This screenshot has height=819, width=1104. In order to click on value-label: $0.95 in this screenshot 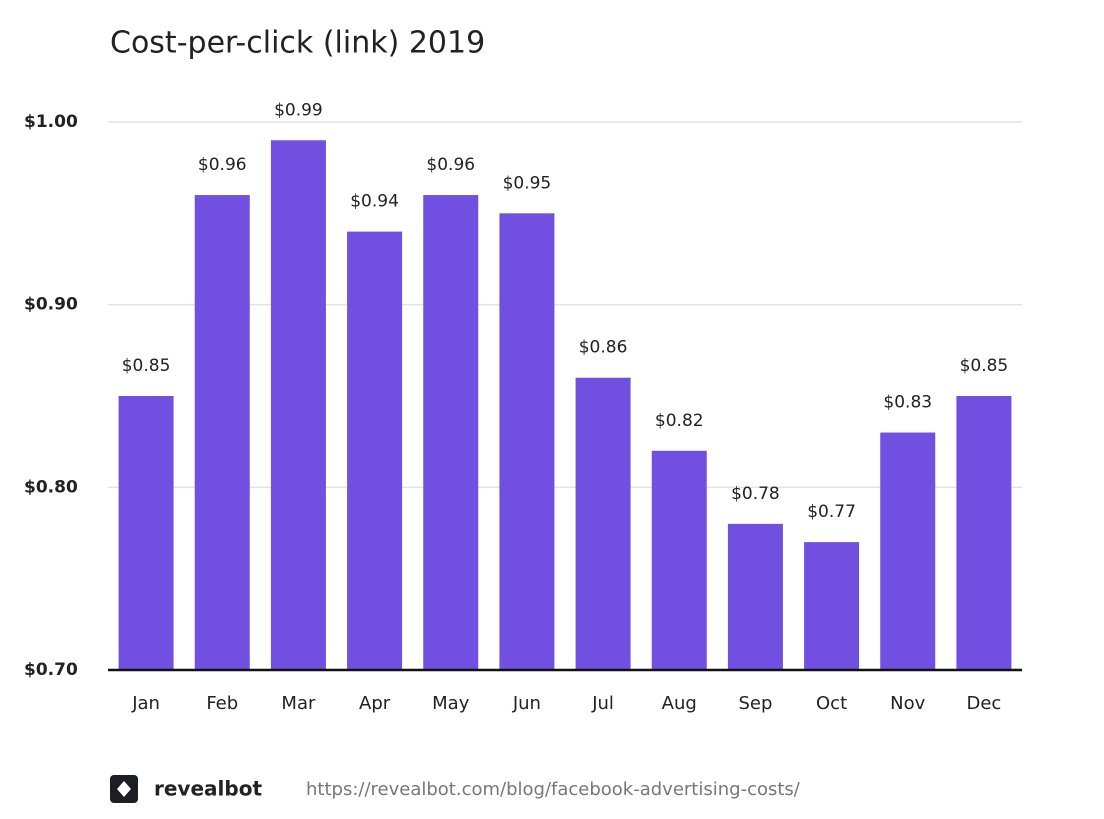, I will do `click(527, 183)`.